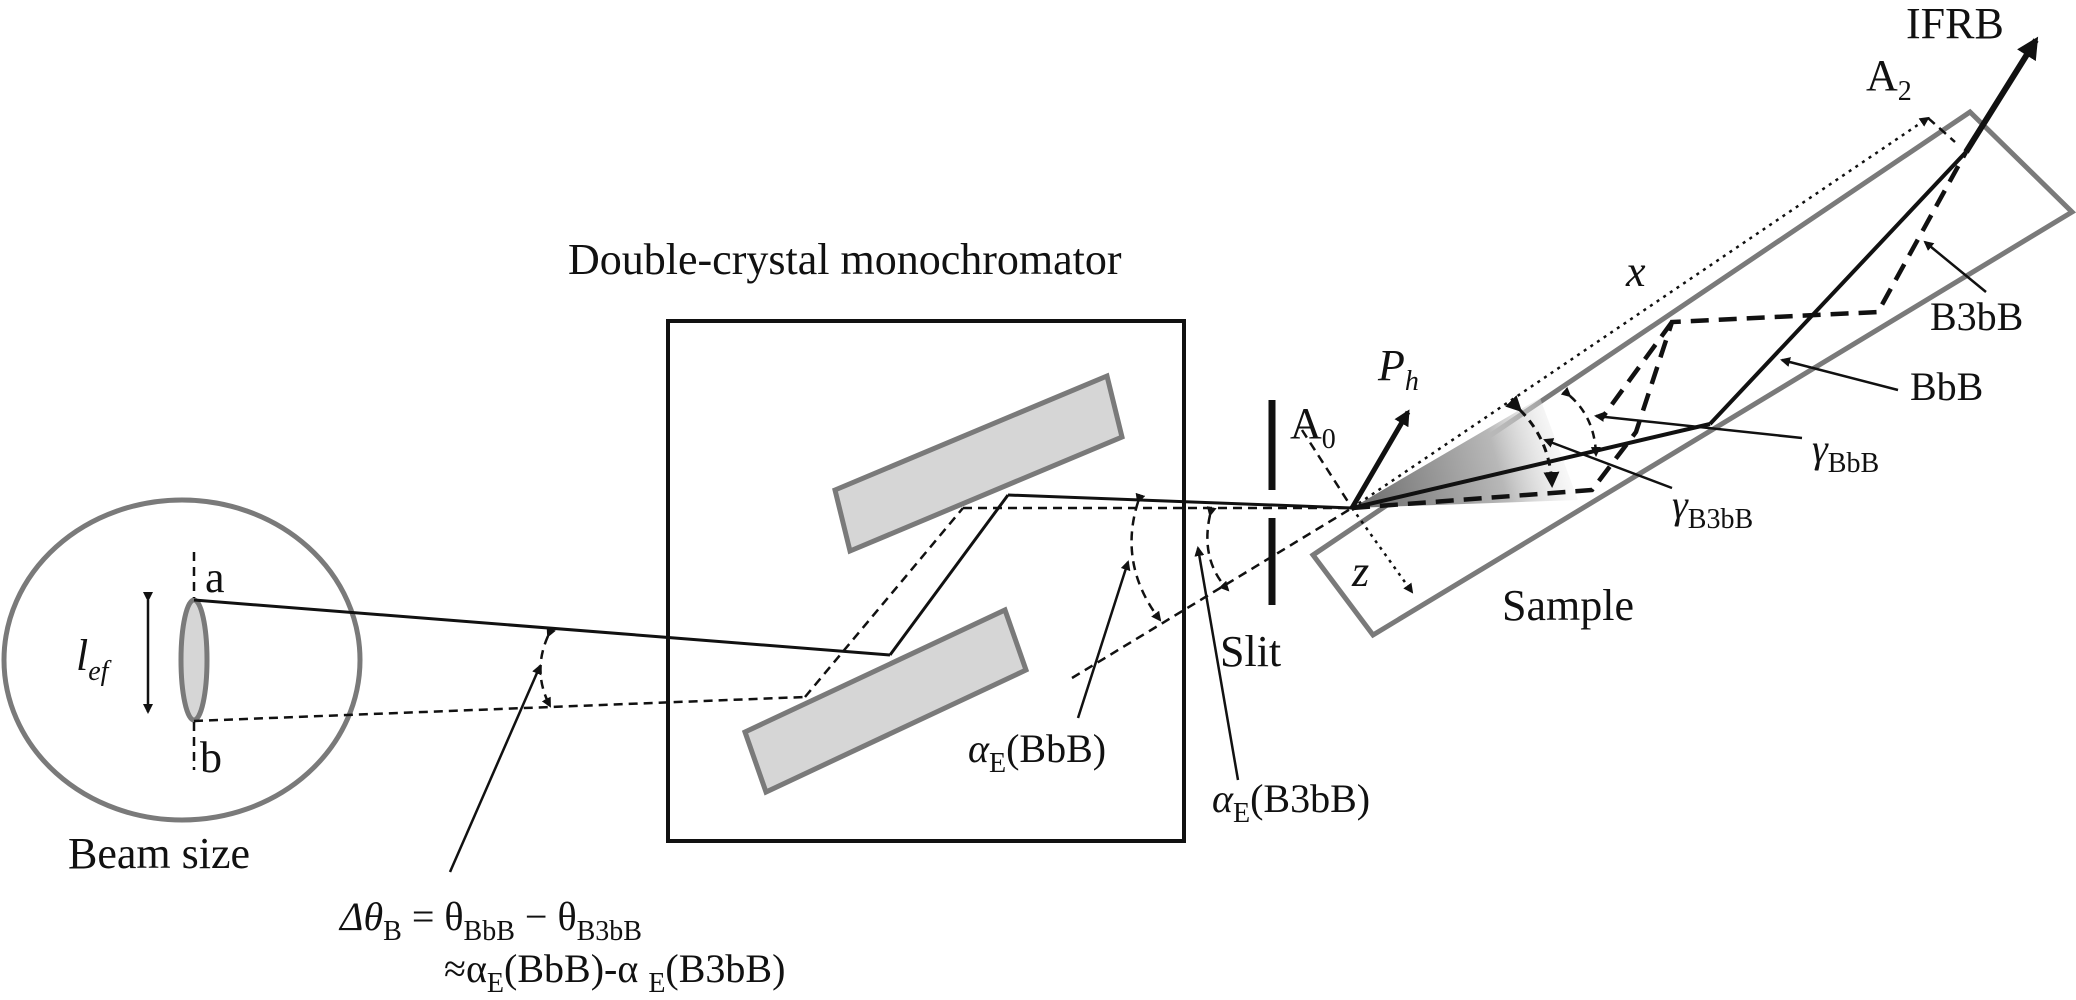  What do you see at coordinates (845, 259) in the screenshot?
I see `monochromator-label: Double-crystal monochromator` at bounding box center [845, 259].